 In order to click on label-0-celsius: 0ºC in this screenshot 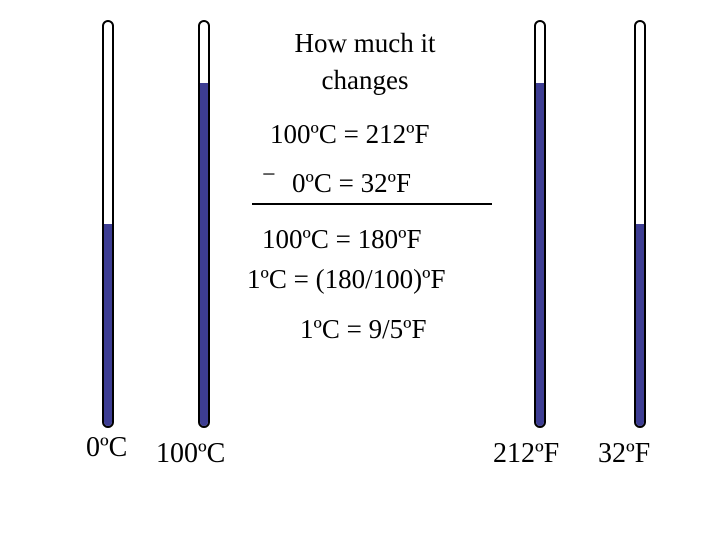, I will do `click(107, 447)`.